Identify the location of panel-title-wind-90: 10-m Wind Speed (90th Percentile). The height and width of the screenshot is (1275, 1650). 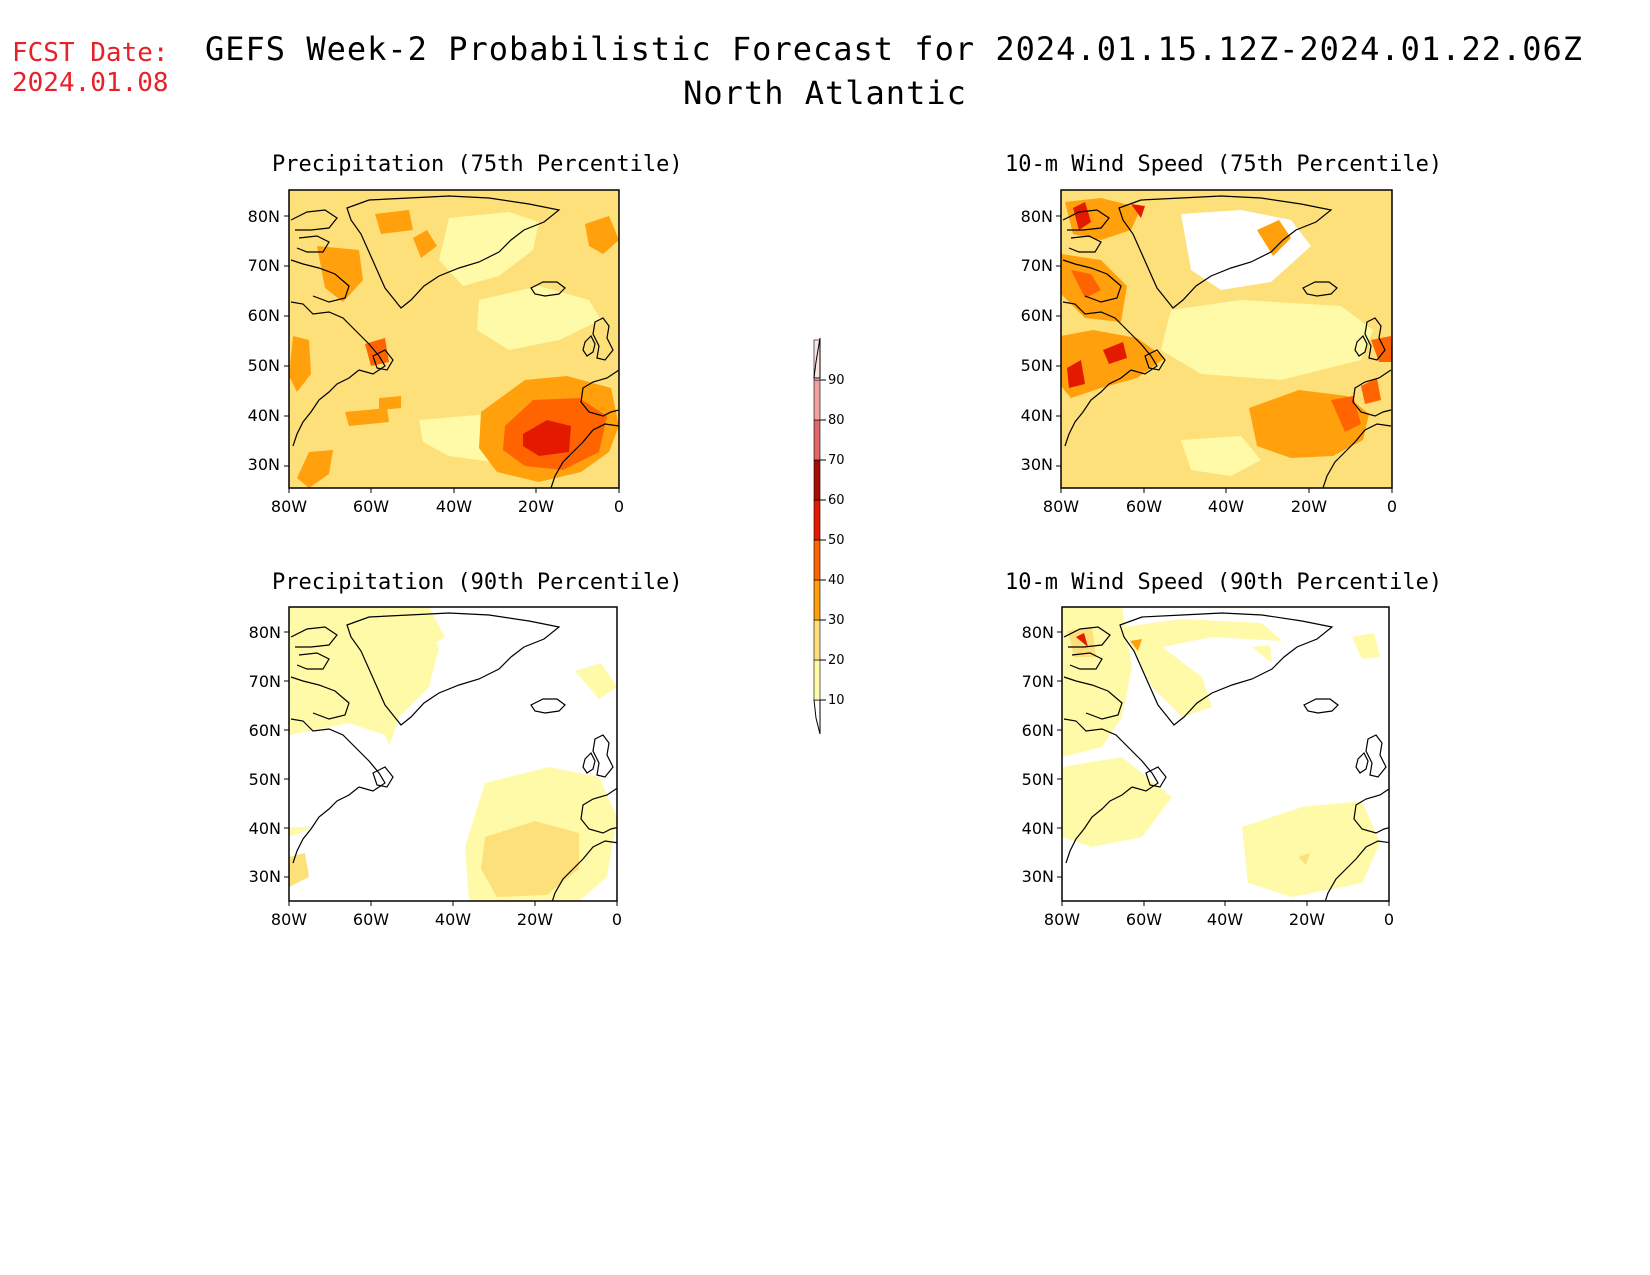
(1224, 582).